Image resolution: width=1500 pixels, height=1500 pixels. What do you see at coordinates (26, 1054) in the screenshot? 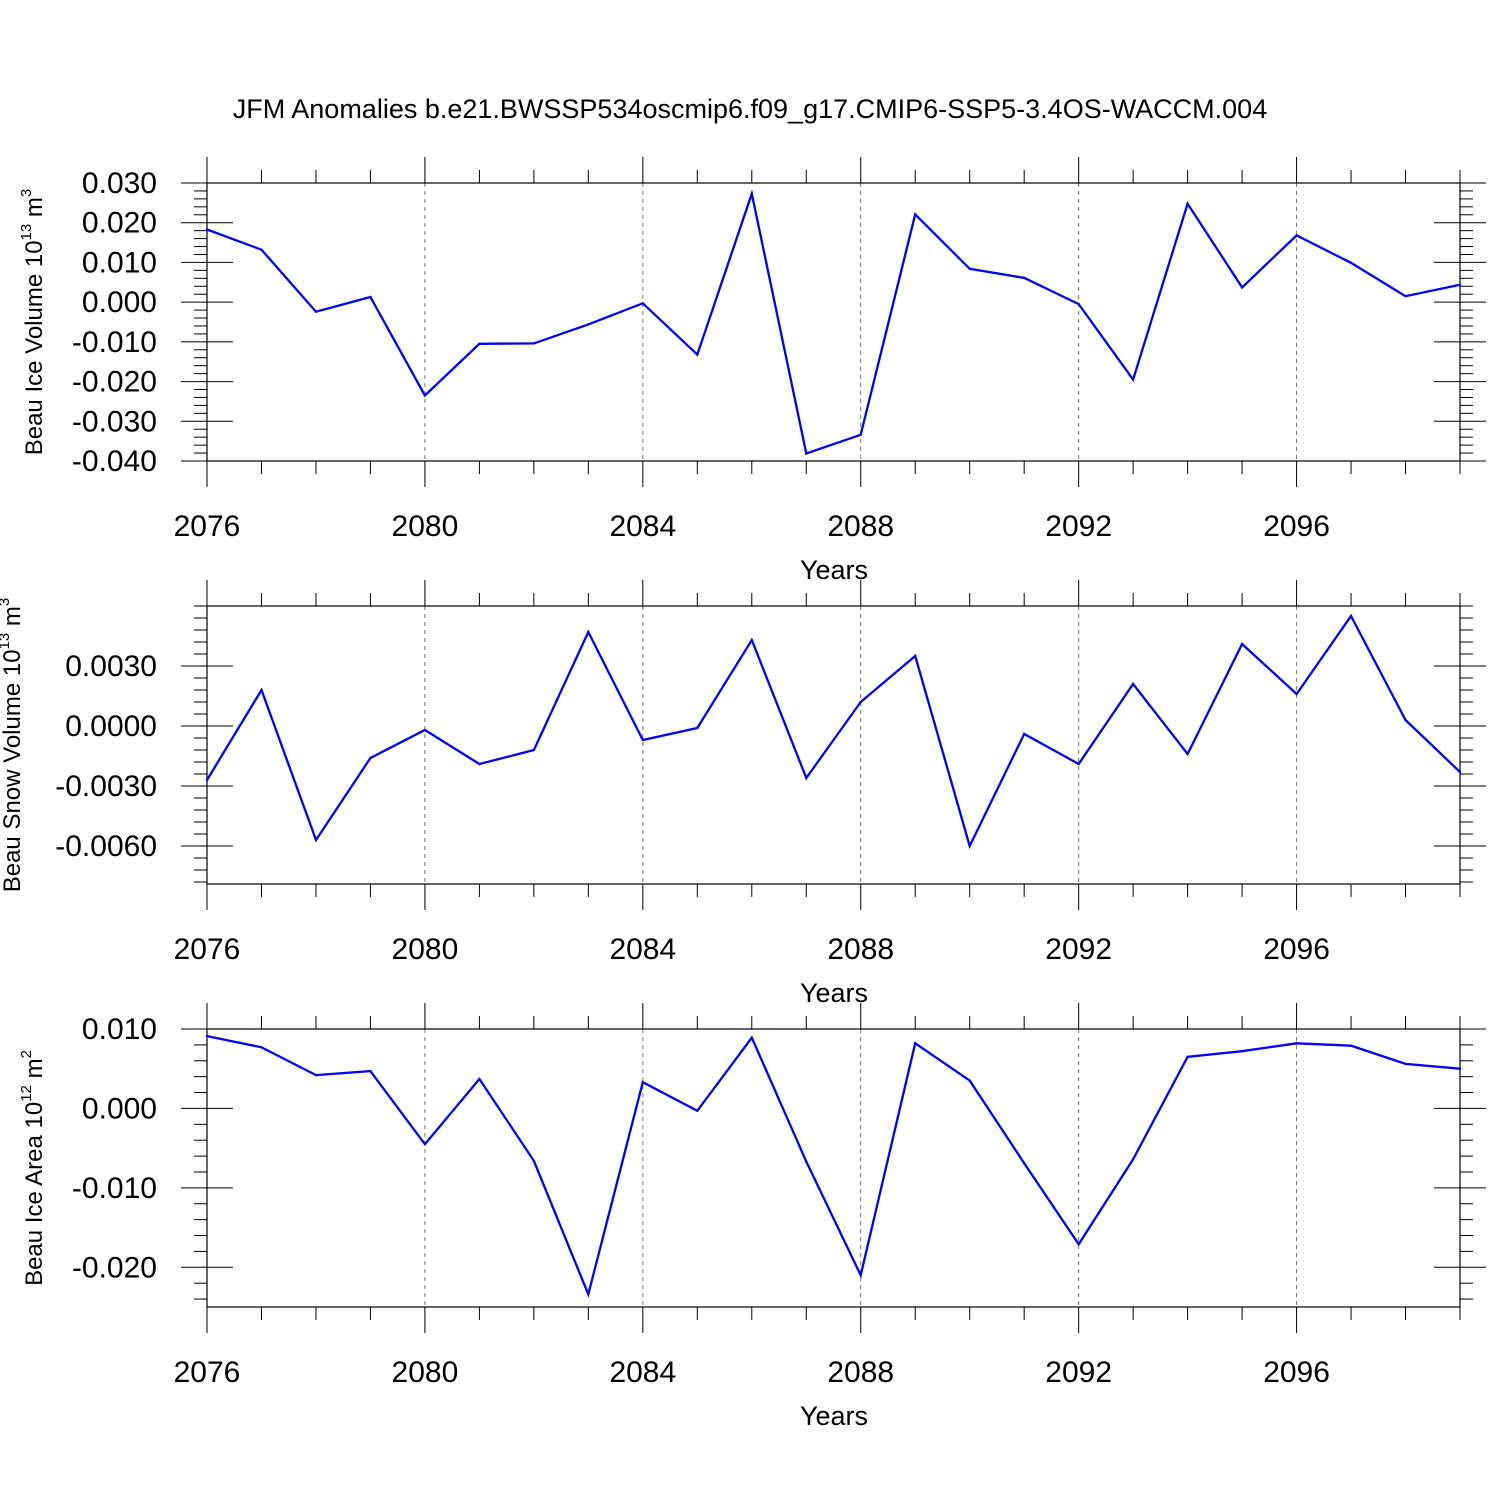
I see `y-axis-label-superscript: 2` at bounding box center [26, 1054].